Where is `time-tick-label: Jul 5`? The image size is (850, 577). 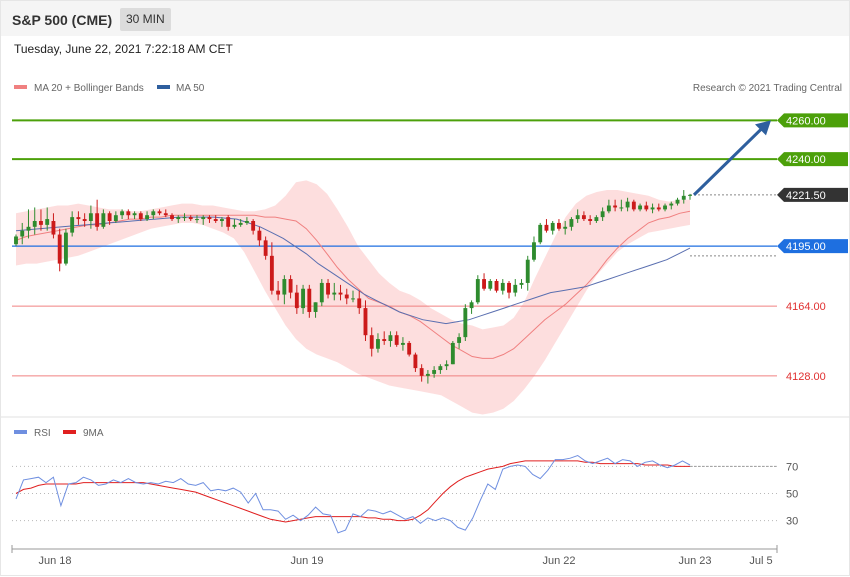
time-tick-label: Jul 5 is located at coordinates (760, 561).